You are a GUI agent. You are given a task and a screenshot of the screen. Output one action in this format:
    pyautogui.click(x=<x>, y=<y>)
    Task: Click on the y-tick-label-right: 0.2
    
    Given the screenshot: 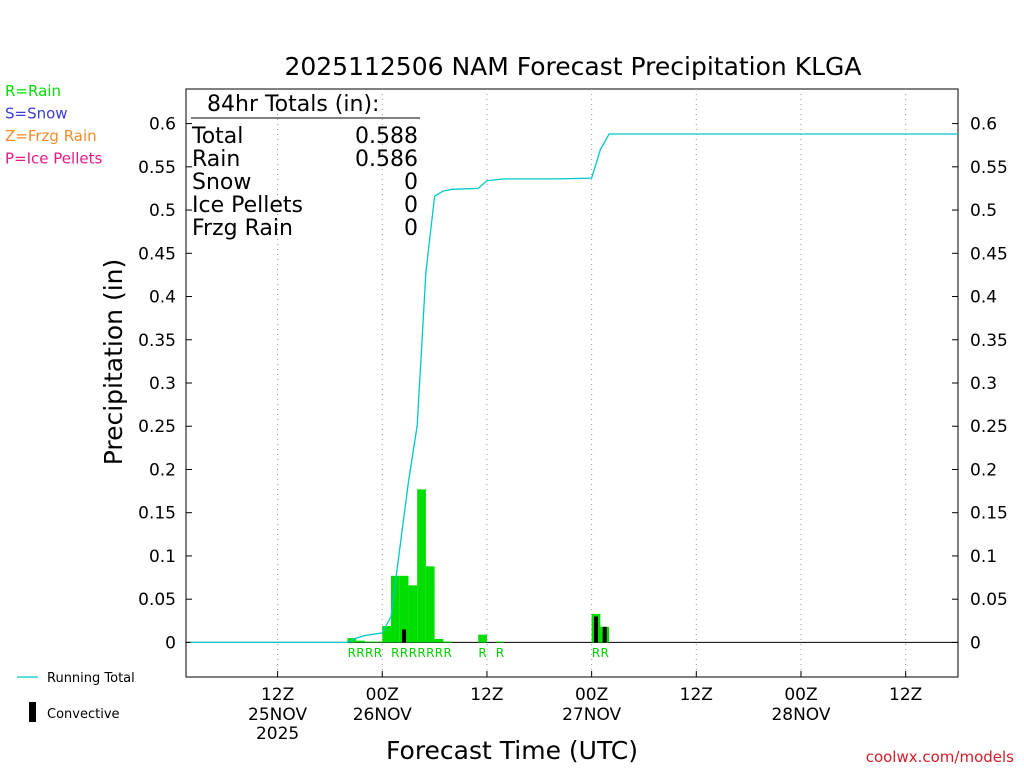 What is the action you would take?
    pyautogui.click(x=983, y=470)
    